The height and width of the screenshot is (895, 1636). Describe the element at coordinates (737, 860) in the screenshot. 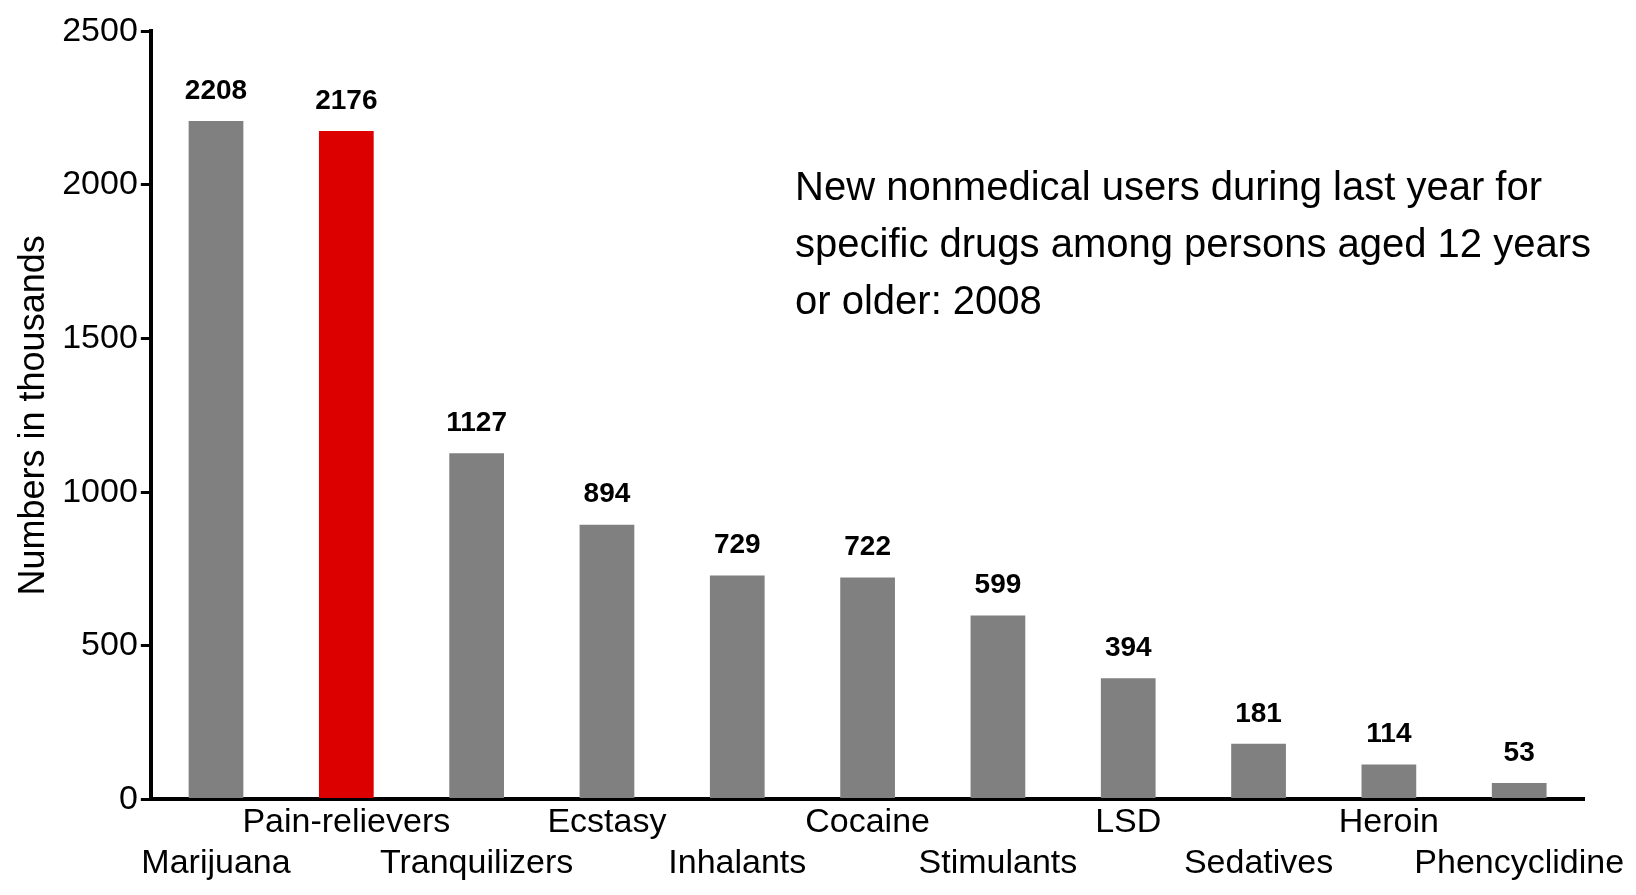

I see `x-tick-label: Inhalants` at that location.